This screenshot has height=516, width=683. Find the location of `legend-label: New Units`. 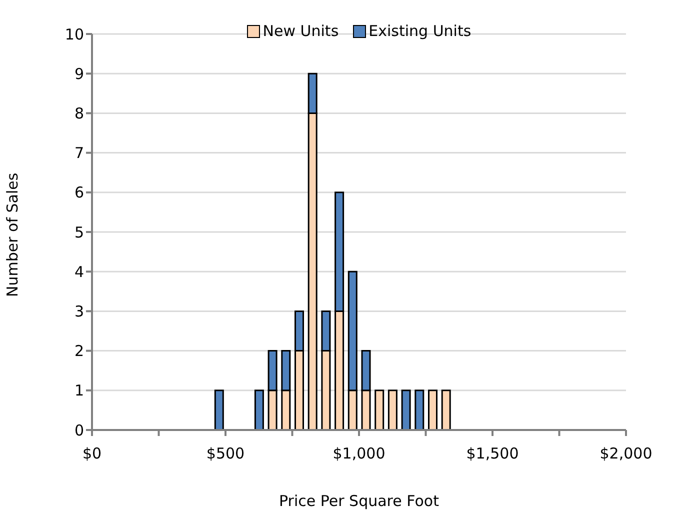

legend-label: New Units is located at coordinates (300, 31).